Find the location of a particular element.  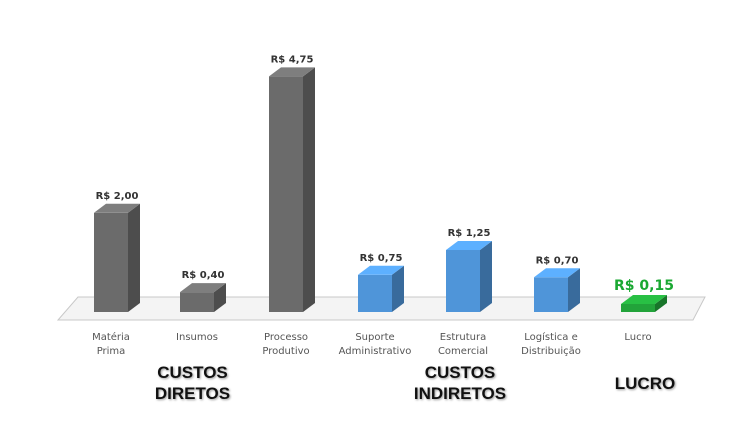

category-label-1: Insumos is located at coordinates (197, 337).